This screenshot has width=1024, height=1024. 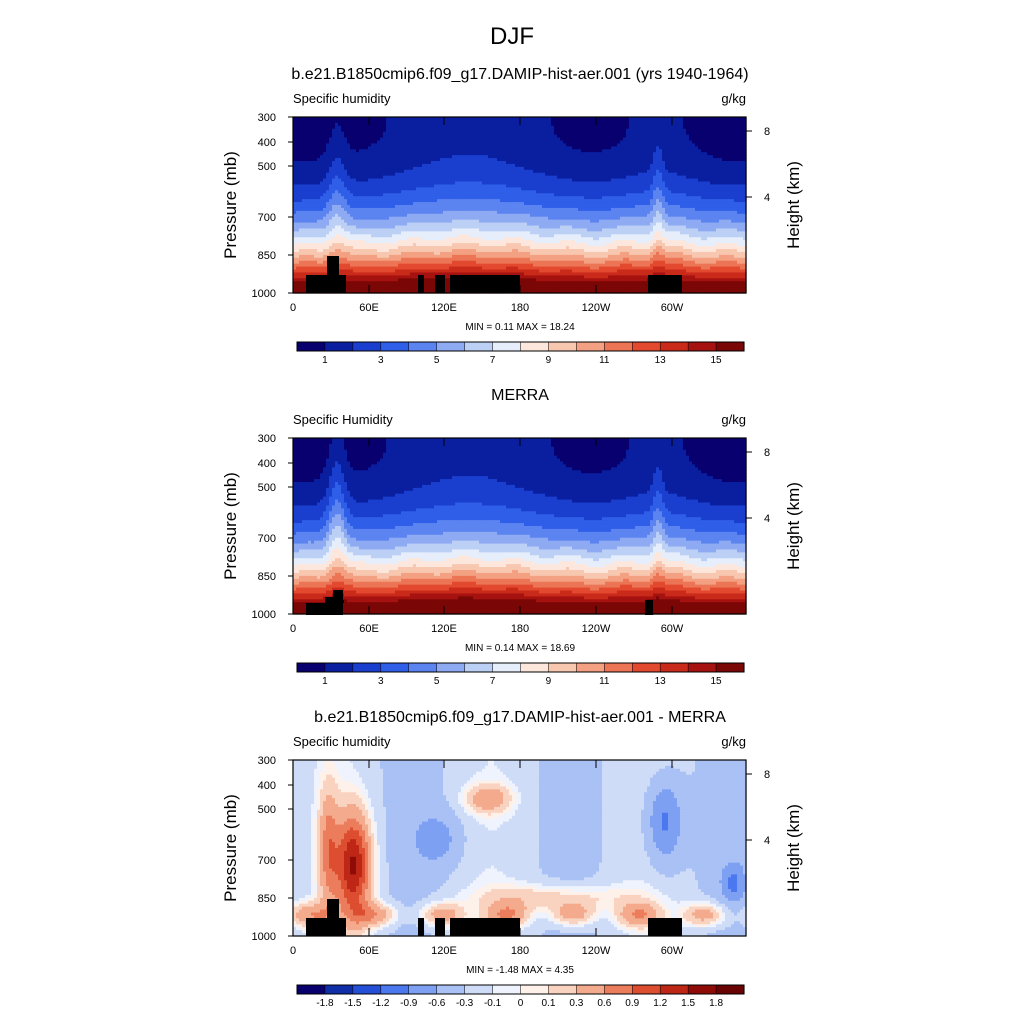 What do you see at coordinates (520, 205) in the screenshot?
I see `heatmap-field` at bounding box center [520, 205].